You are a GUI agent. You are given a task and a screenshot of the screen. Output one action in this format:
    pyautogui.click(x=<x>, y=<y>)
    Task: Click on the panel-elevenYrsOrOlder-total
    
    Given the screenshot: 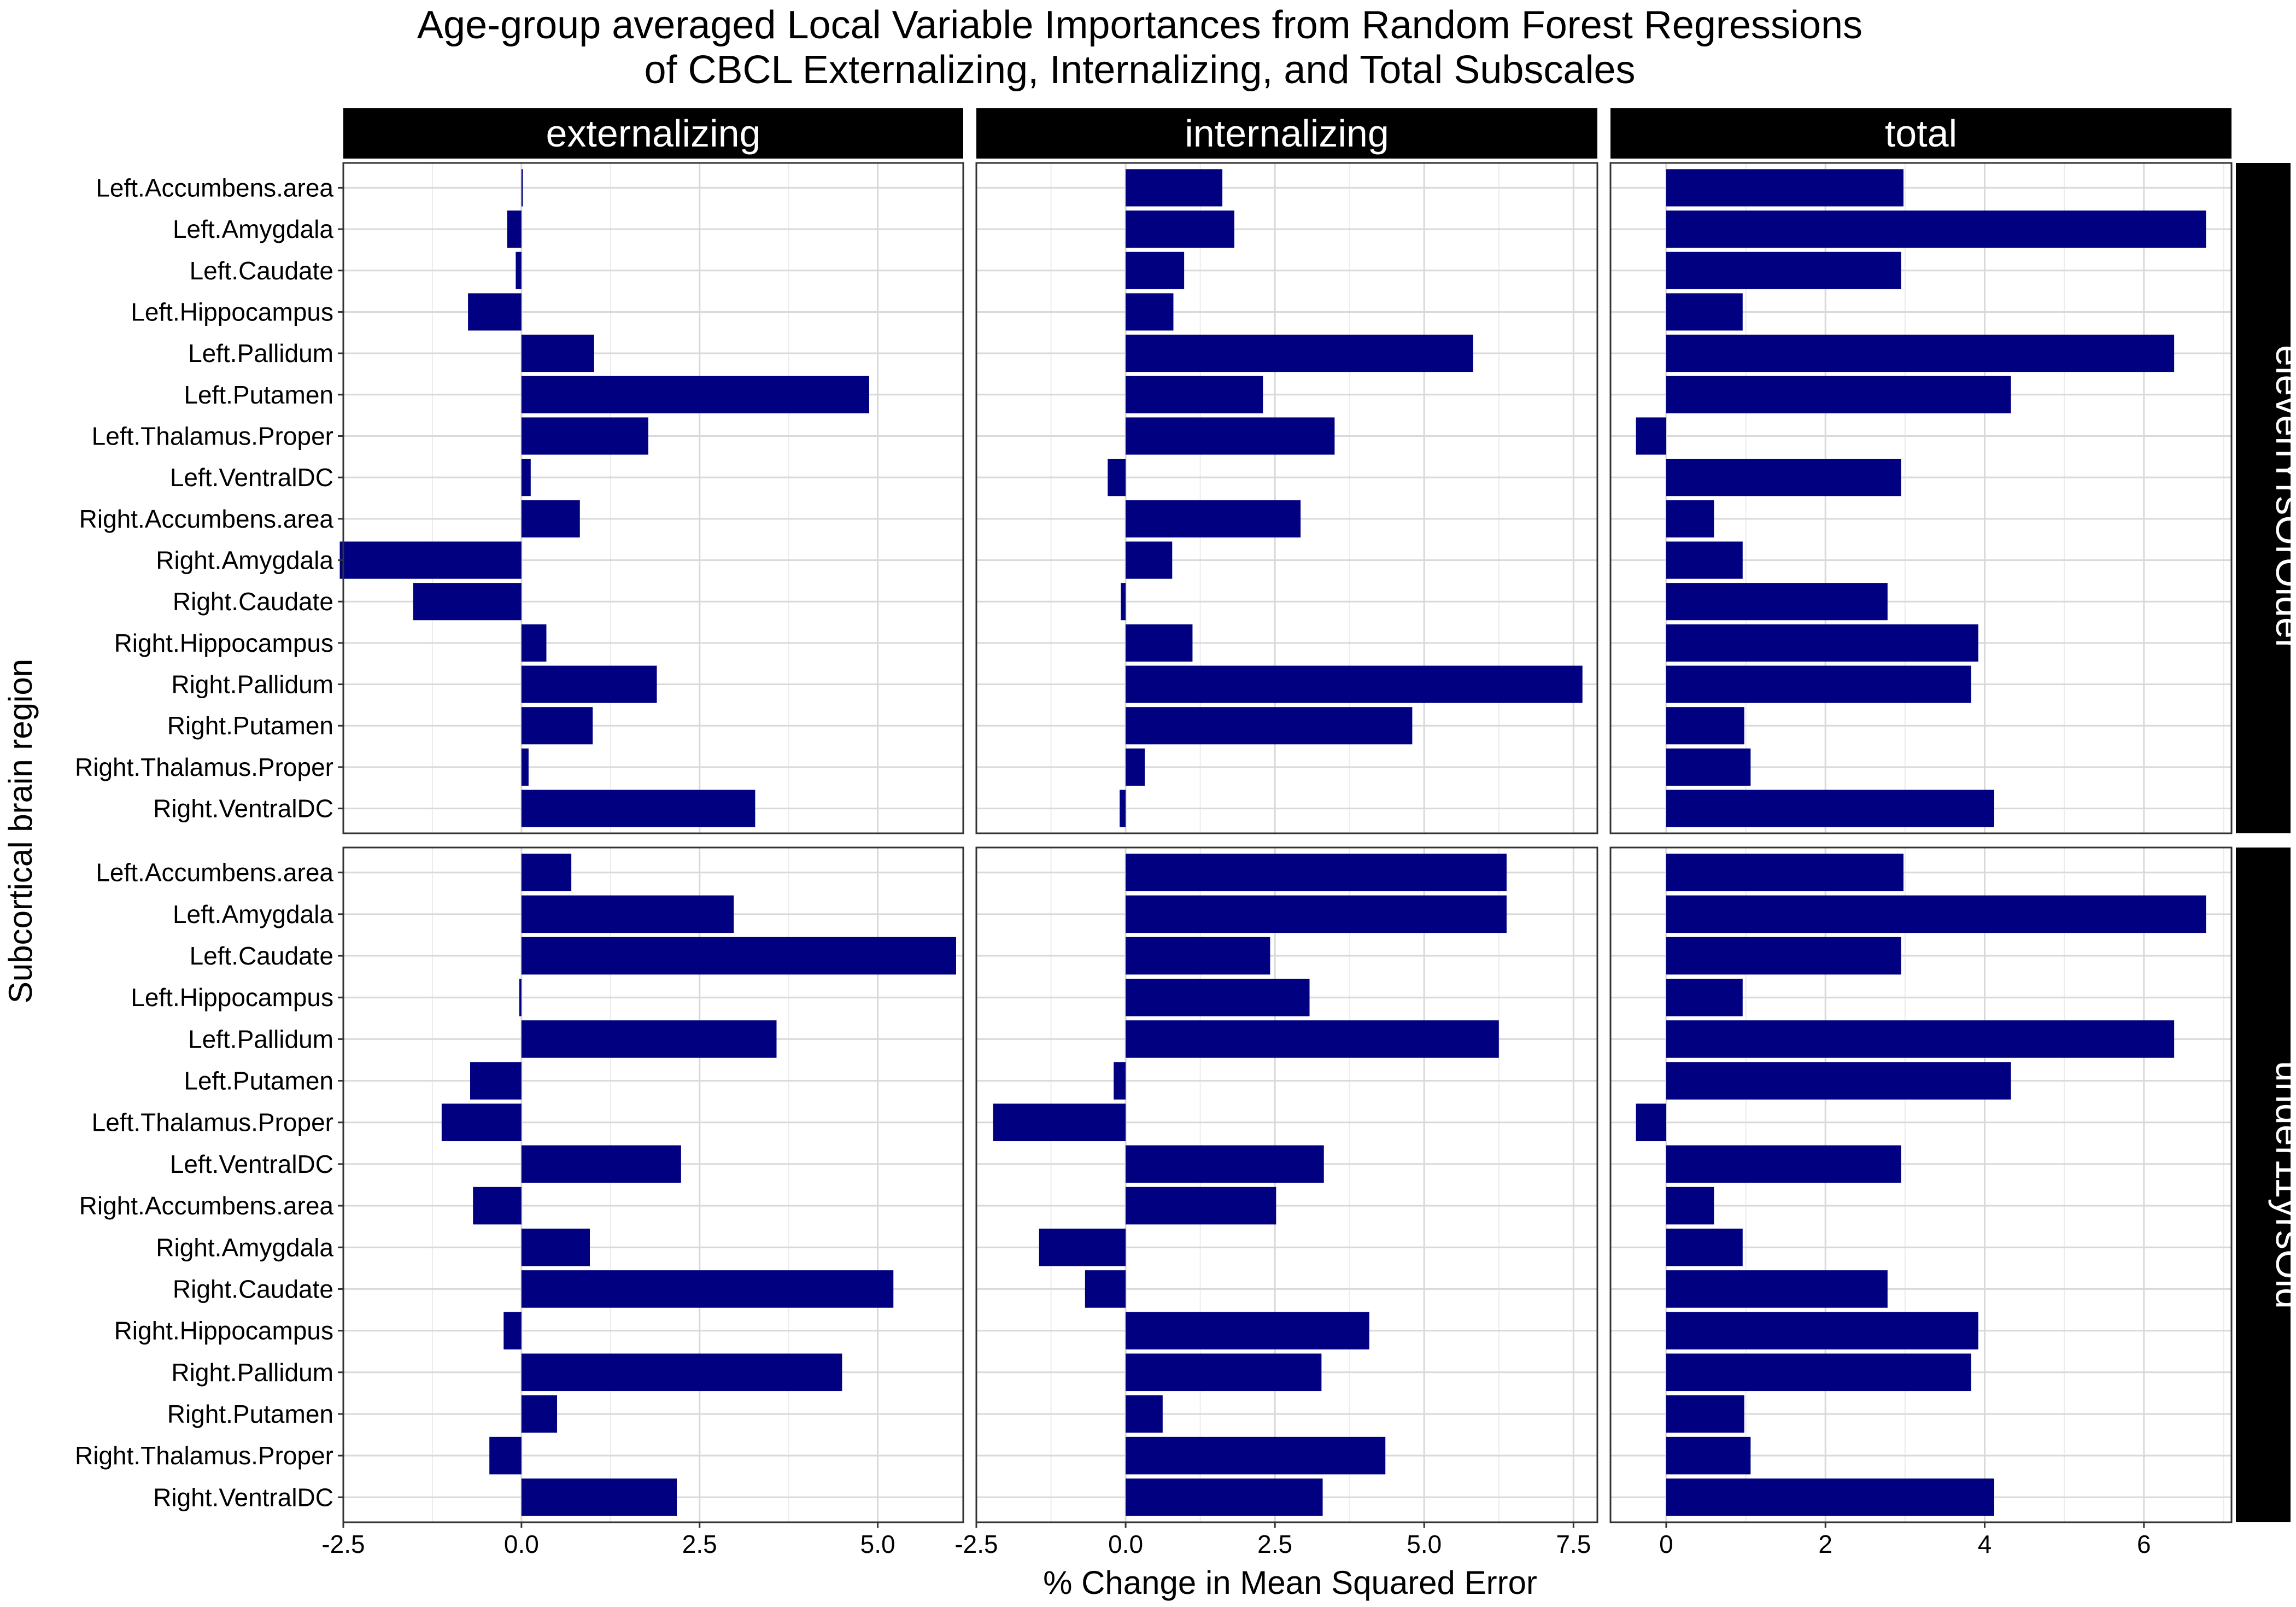 What is the action you would take?
    pyautogui.click(x=1921, y=498)
    